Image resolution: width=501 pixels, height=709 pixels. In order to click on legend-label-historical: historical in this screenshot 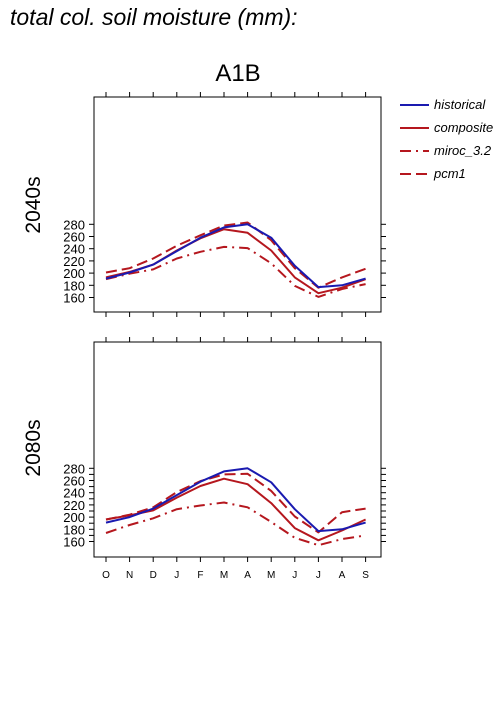, I will do `click(460, 104)`.